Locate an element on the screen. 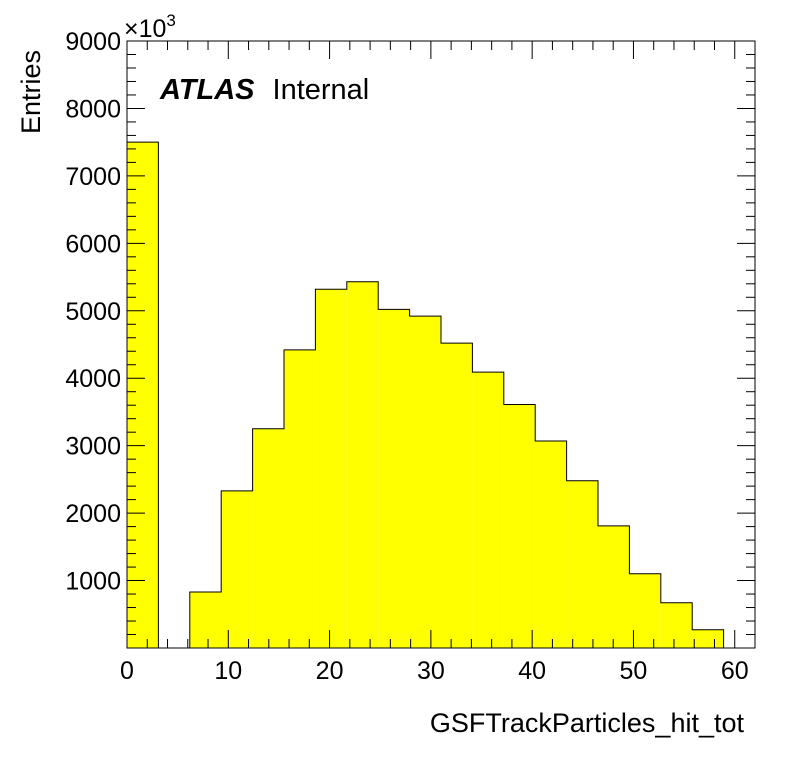 The height and width of the screenshot is (772, 796). x-tick-label: 10 is located at coordinates (228, 671).